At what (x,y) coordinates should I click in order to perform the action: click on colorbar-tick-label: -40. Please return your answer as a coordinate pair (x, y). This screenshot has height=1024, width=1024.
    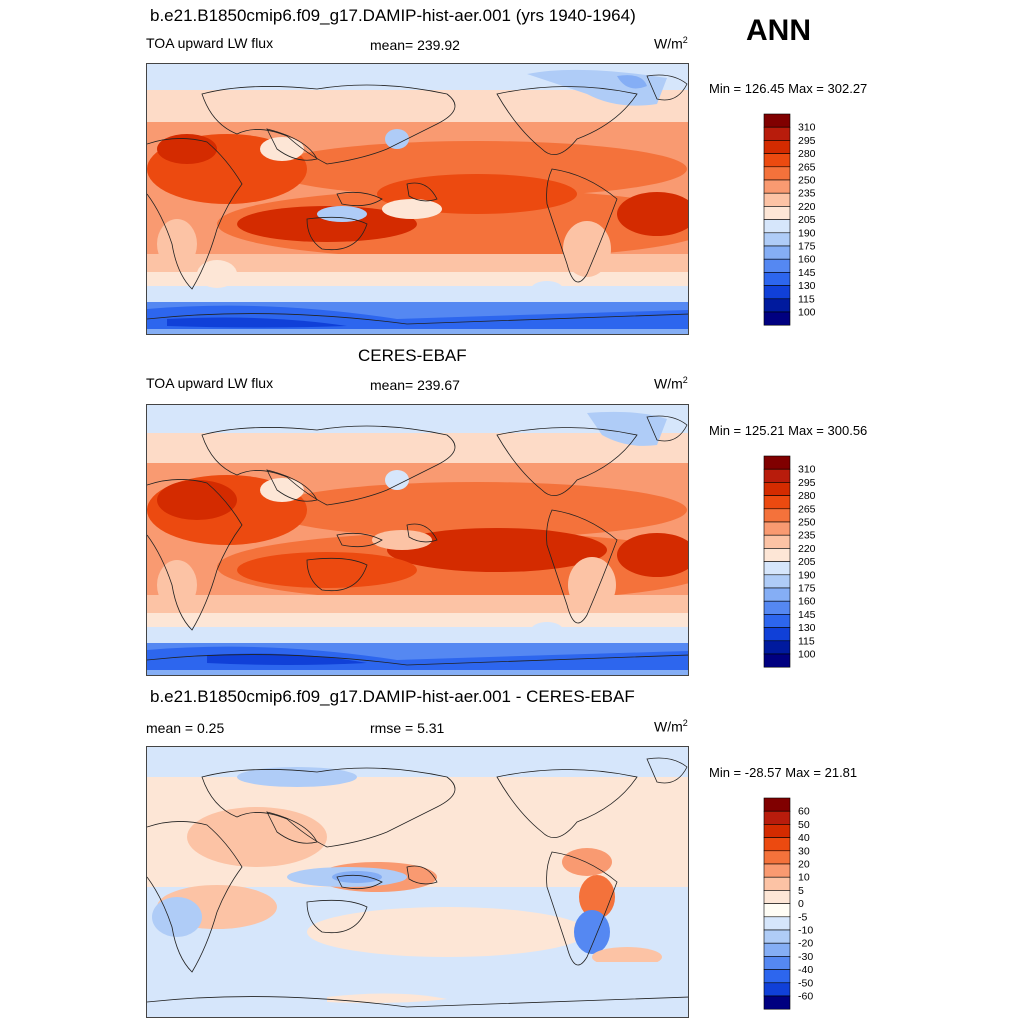
    Looking at the image, I should click on (805, 970).